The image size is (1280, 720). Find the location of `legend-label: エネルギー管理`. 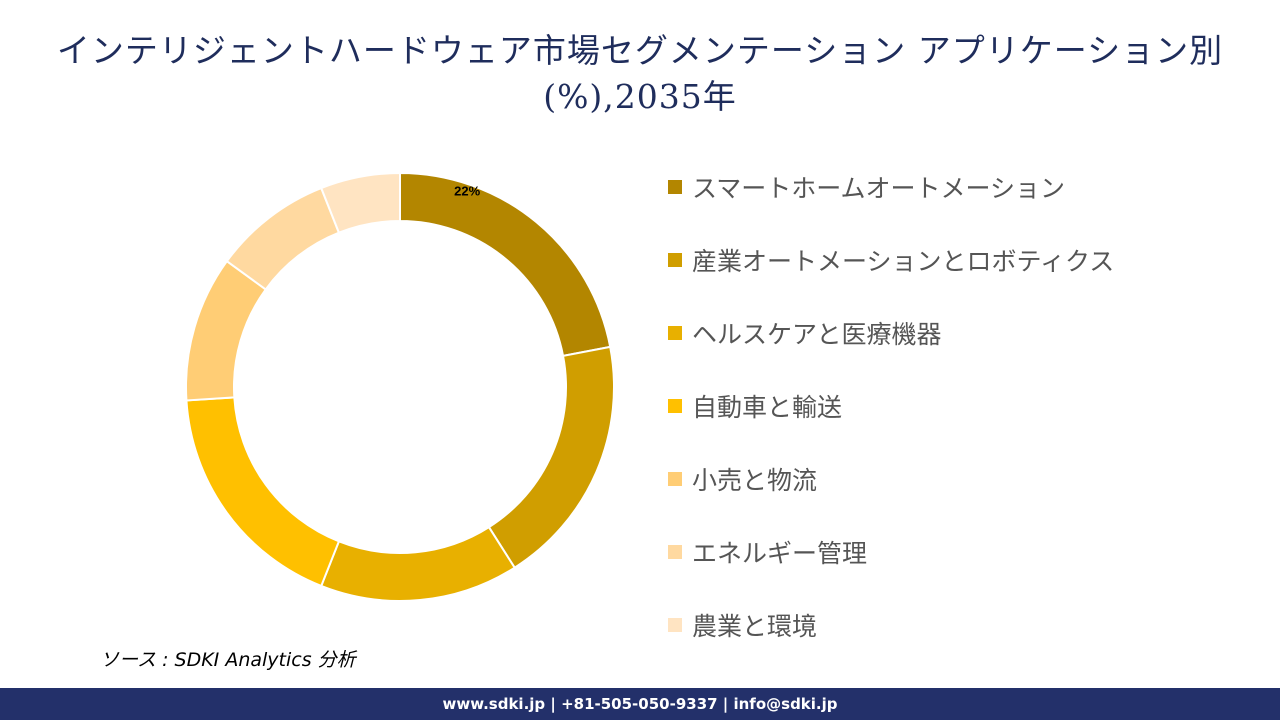

legend-label: エネルギー管理 is located at coordinates (780, 553).